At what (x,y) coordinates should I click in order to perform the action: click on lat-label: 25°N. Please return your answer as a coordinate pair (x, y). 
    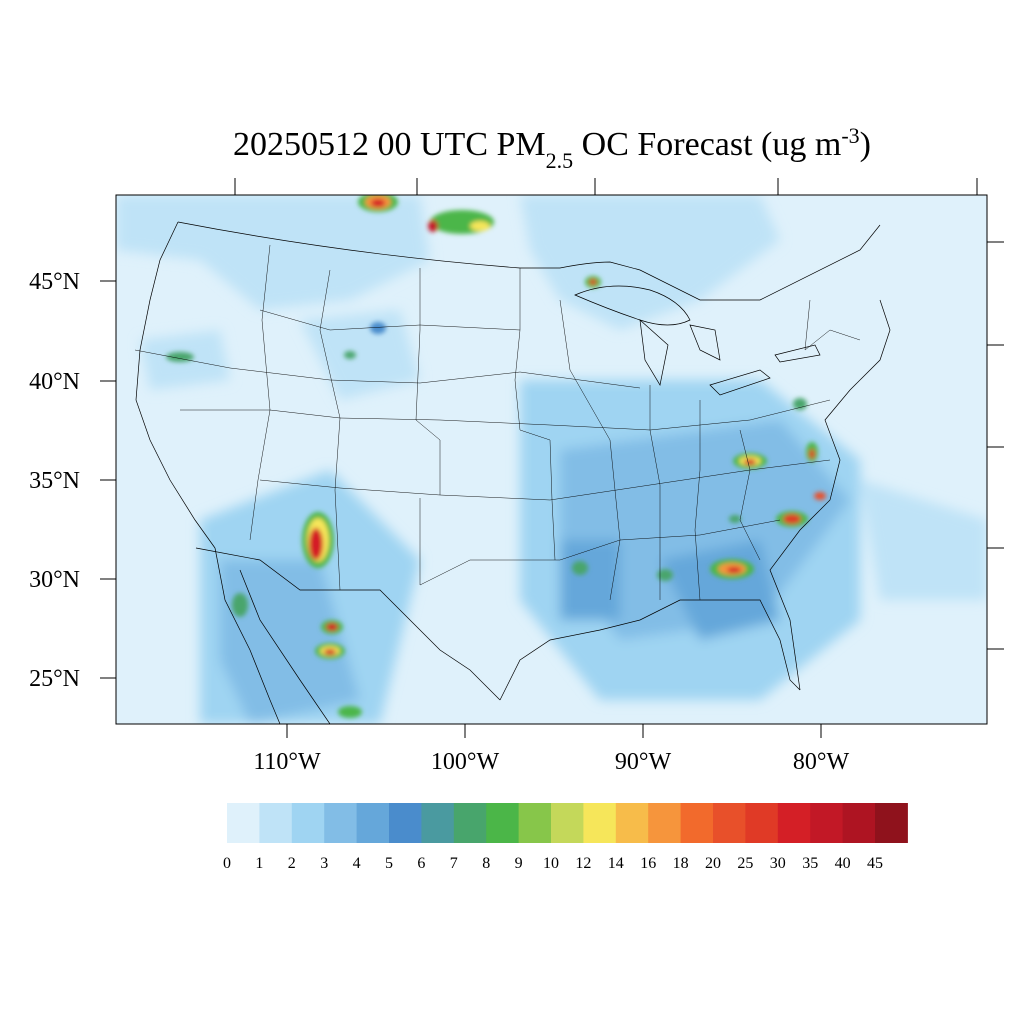
    Looking at the image, I should click on (54, 679).